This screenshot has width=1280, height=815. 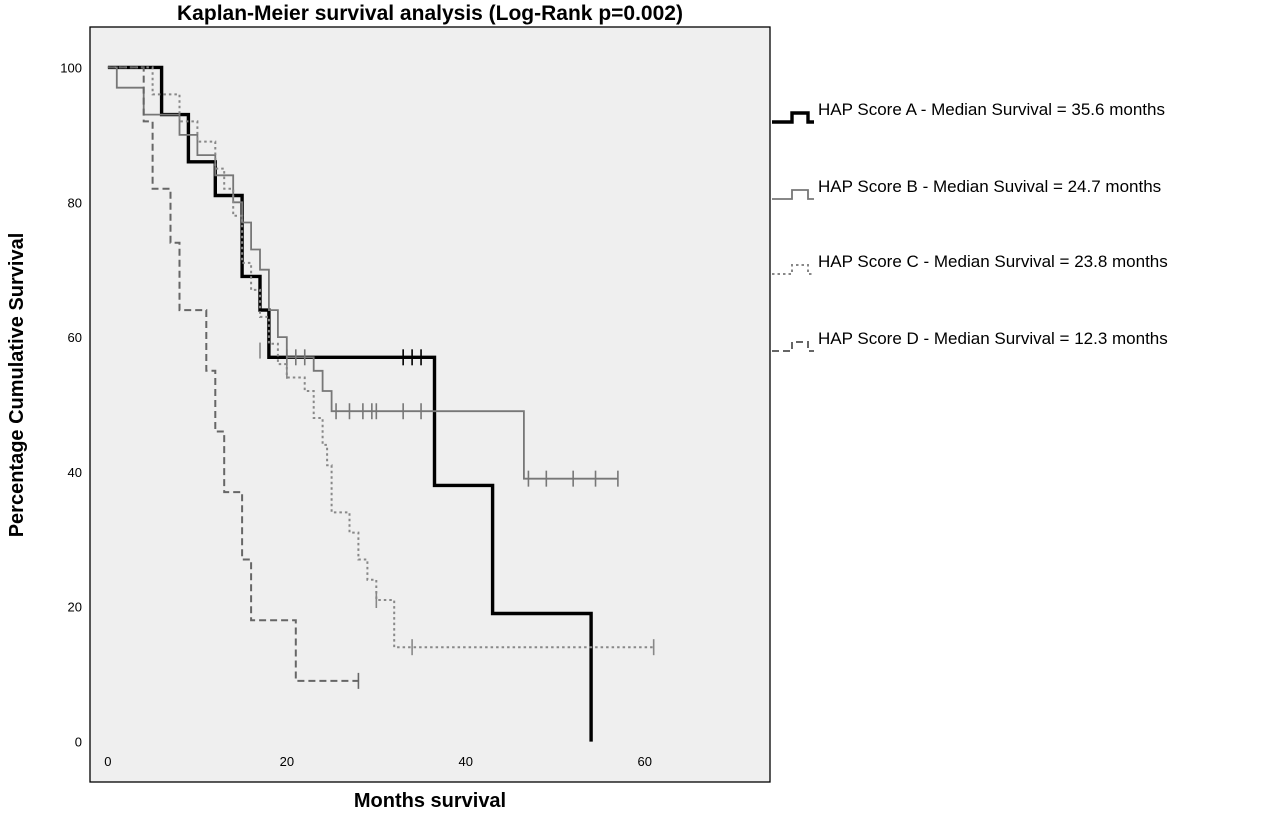 I want to click on y-axis-label: Percentage Cumulative Survival, so click(x=17, y=385).